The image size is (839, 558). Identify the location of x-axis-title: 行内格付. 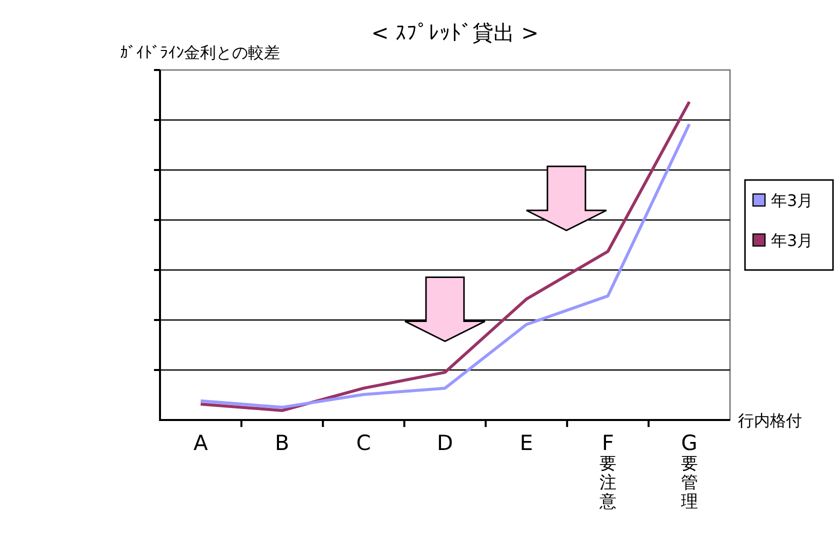
(770, 420).